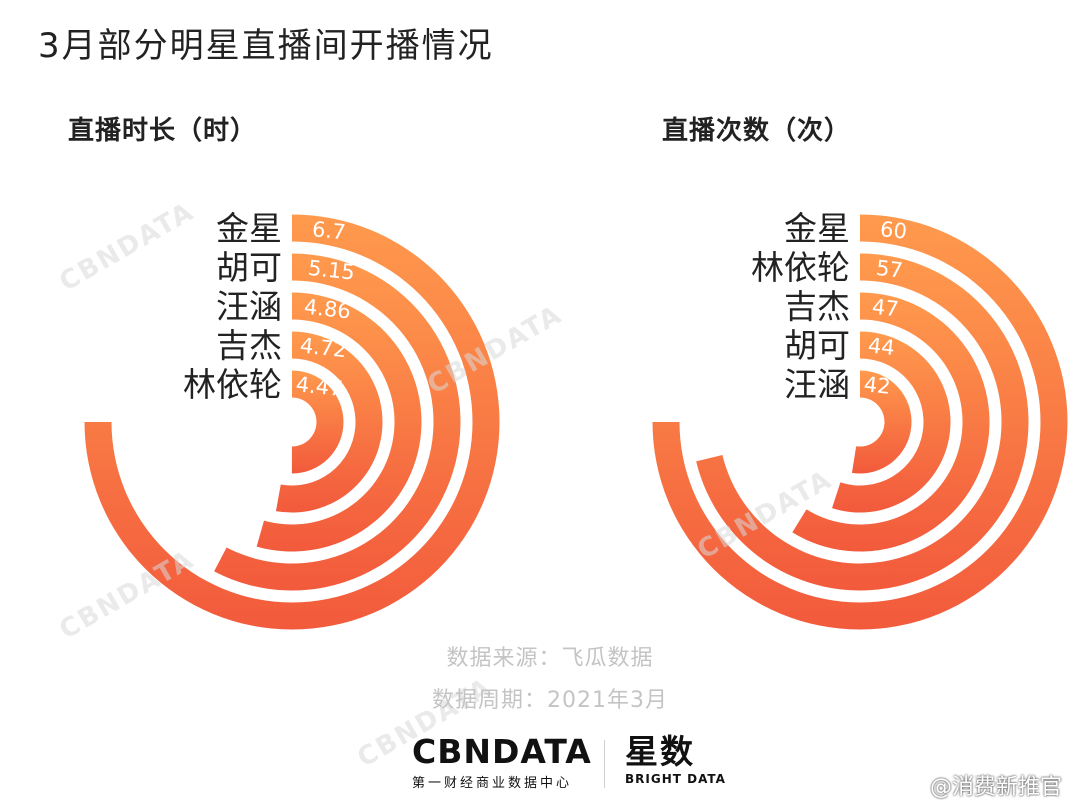  I want to click on logo2-sub-text: BRIGHT DATA, so click(675, 779).